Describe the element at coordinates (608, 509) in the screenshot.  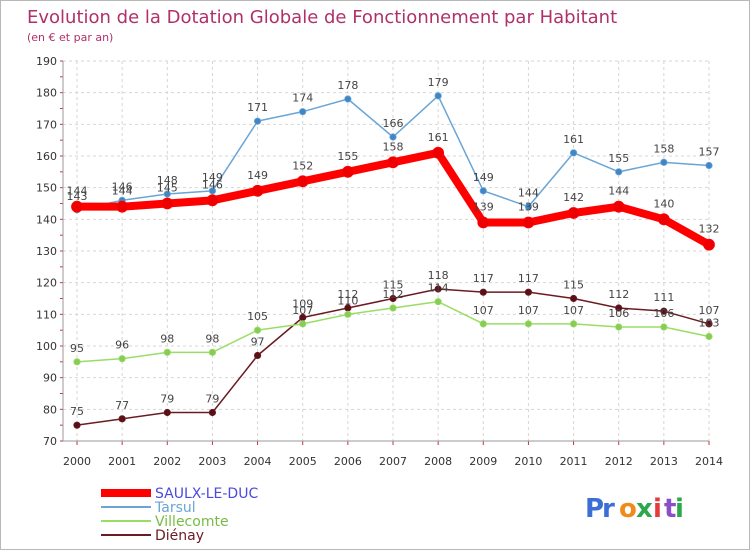
I see `logo-letter: r` at that location.